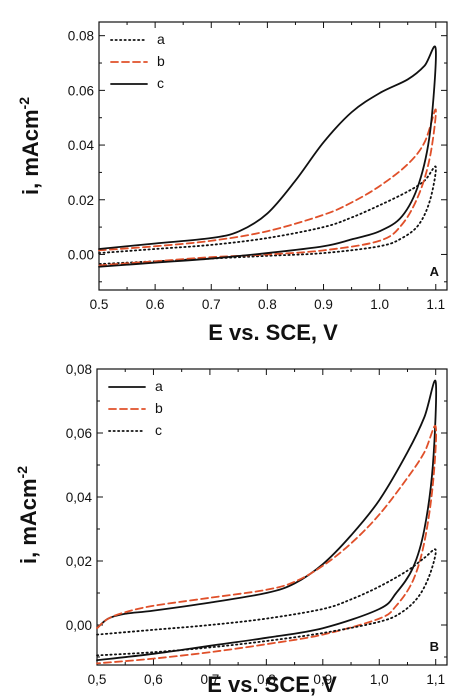 The width and height of the screenshot is (474, 699). What do you see at coordinates (266, 679) in the screenshot?
I see `x-tick-label: 0,8` at bounding box center [266, 679].